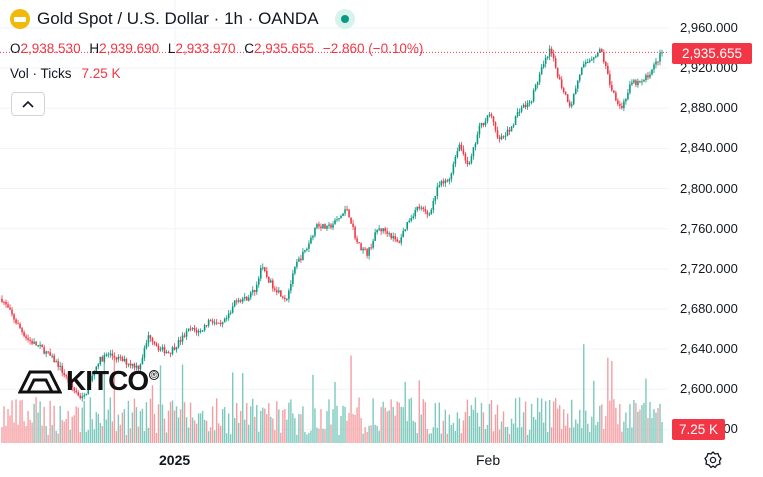 This screenshot has width=763, height=477. What do you see at coordinates (178, 18) in the screenshot?
I see `symbol-title: Gold Spot / U.S. Dollar · 1h · OANDA` at bounding box center [178, 18].